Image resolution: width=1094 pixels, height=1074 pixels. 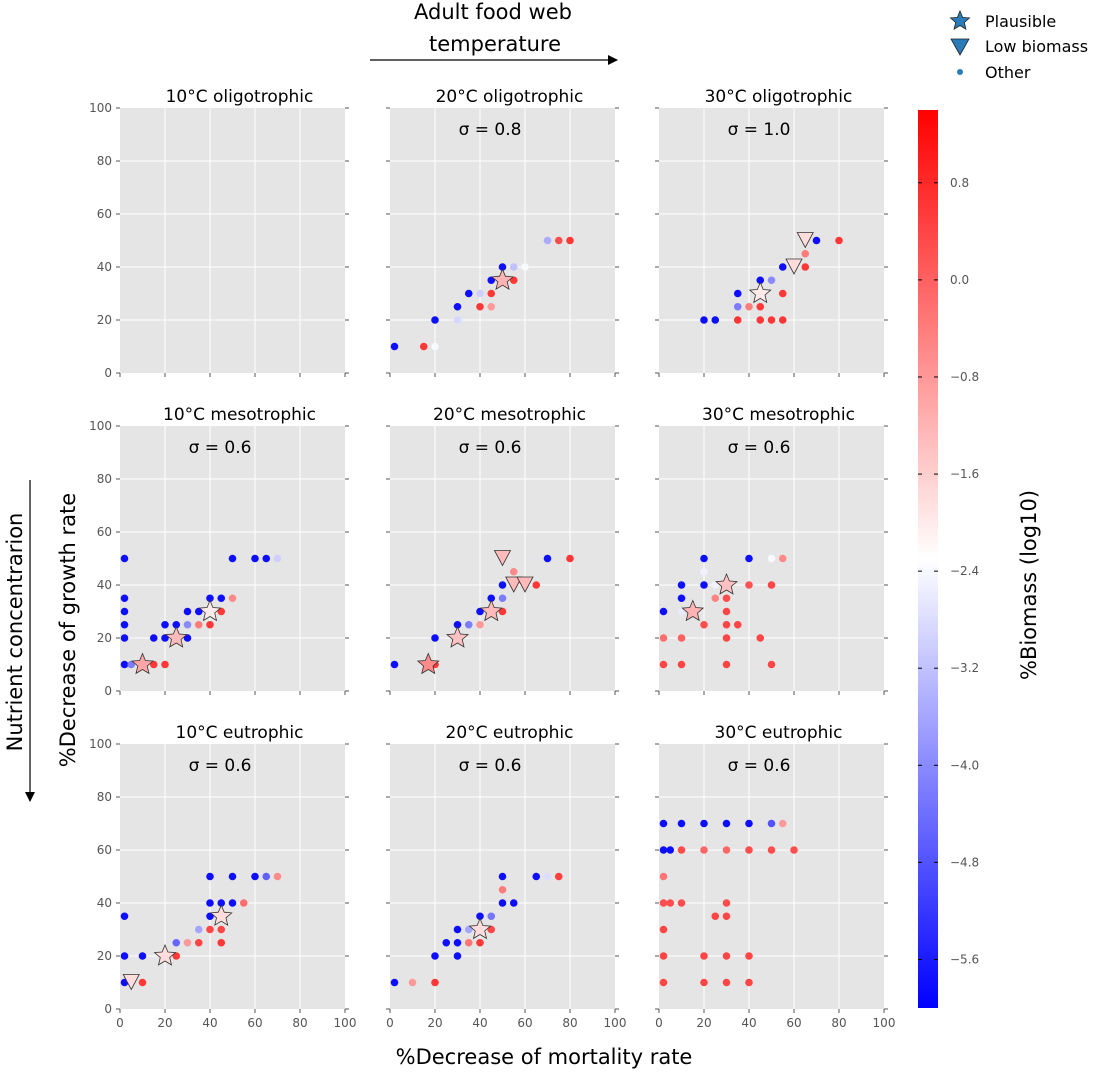 I want to click on panel-9: 0 20 40 60 80 100 30°C eutrophic σ = 0.6, so click(x=775, y=876).